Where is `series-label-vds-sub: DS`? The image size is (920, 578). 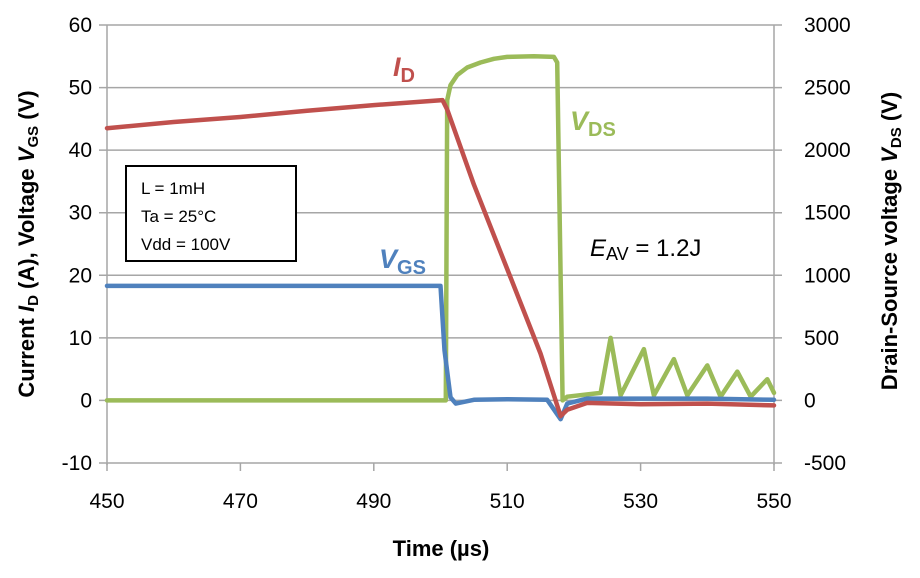
series-label-vds-sub: DS is located at coordinates (602, 130).